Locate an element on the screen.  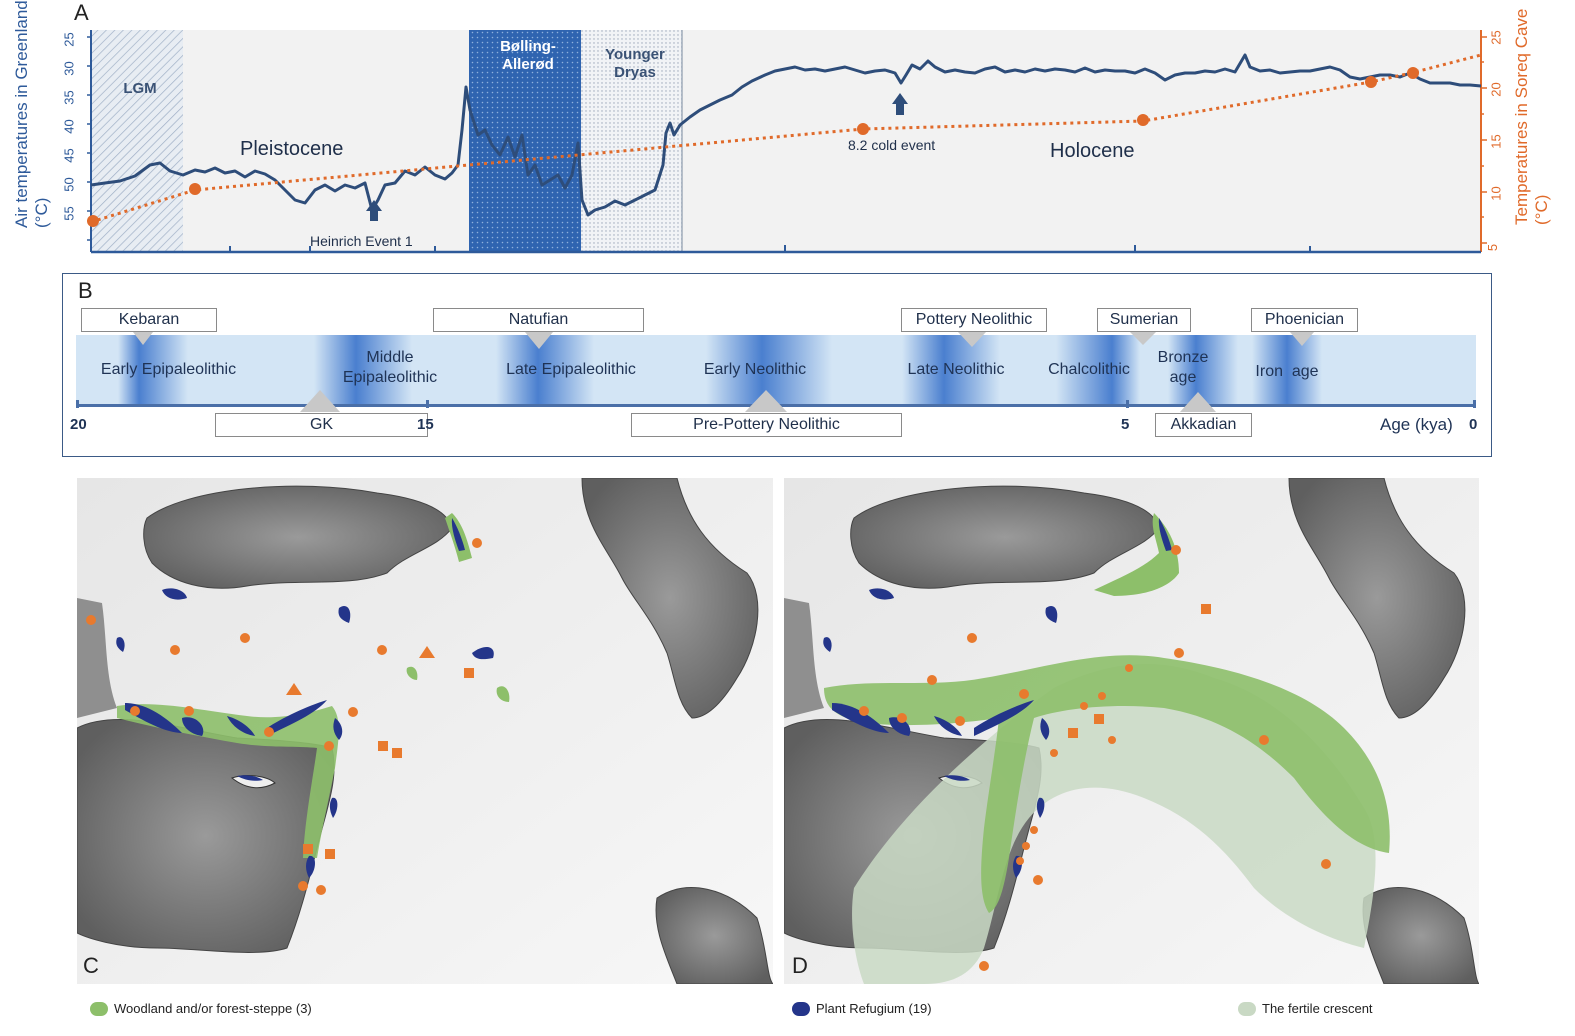
culture-pointers is located at coordinates (723, 372).